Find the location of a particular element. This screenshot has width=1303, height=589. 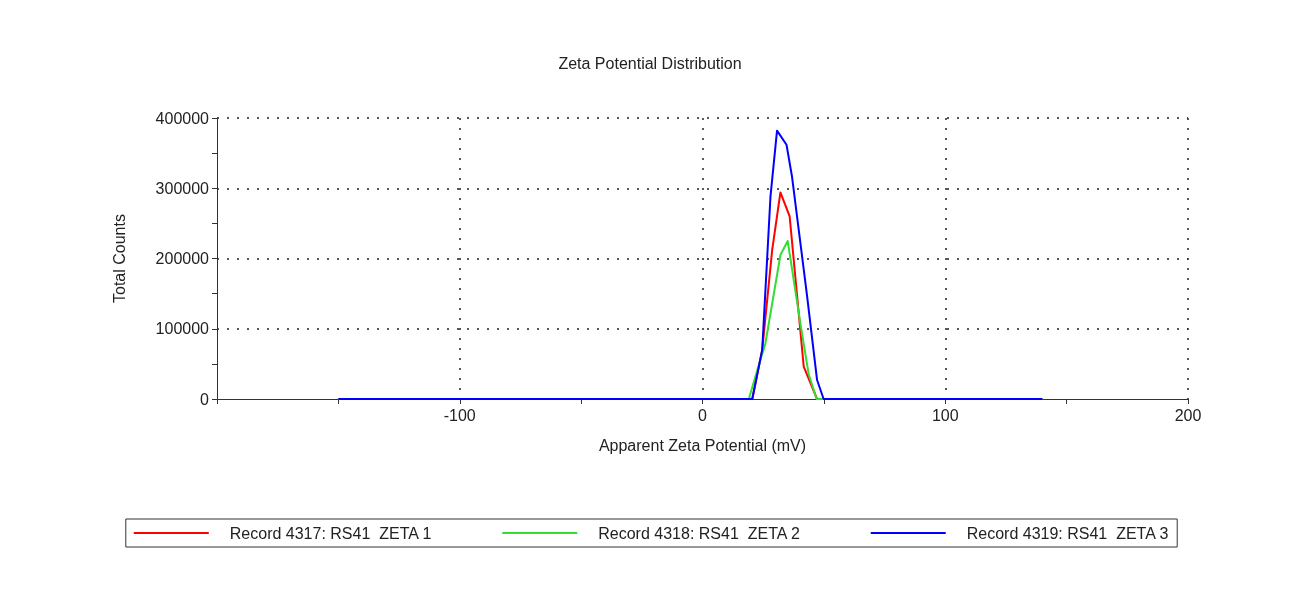

x-tick-label: 100 is located at coordinates (945, 415).